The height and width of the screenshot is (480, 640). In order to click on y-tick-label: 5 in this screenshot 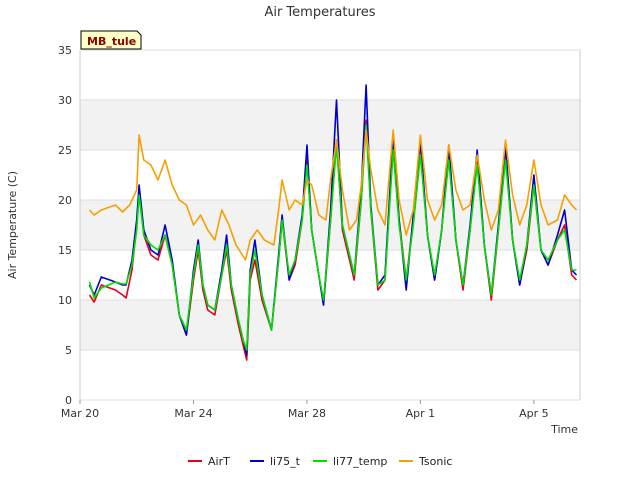, I will do `click(68, 350)`.